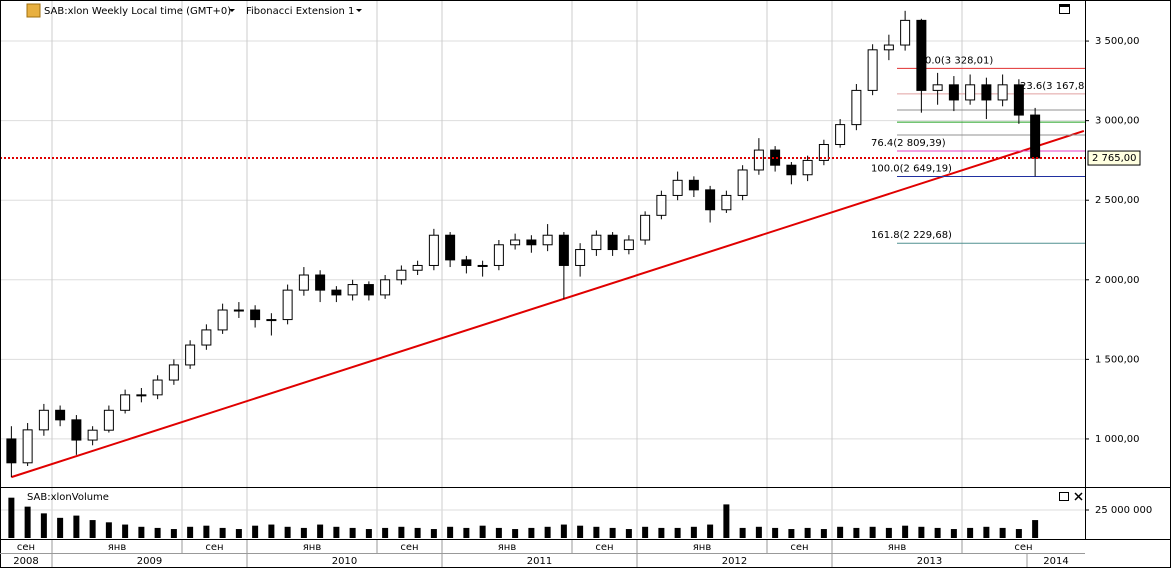 This screenshot has height=568, width=1171. What do you see at coordinates (149, 561) in the screenshot?
I see `year-label: 2009` at bounding box center [149, 561].